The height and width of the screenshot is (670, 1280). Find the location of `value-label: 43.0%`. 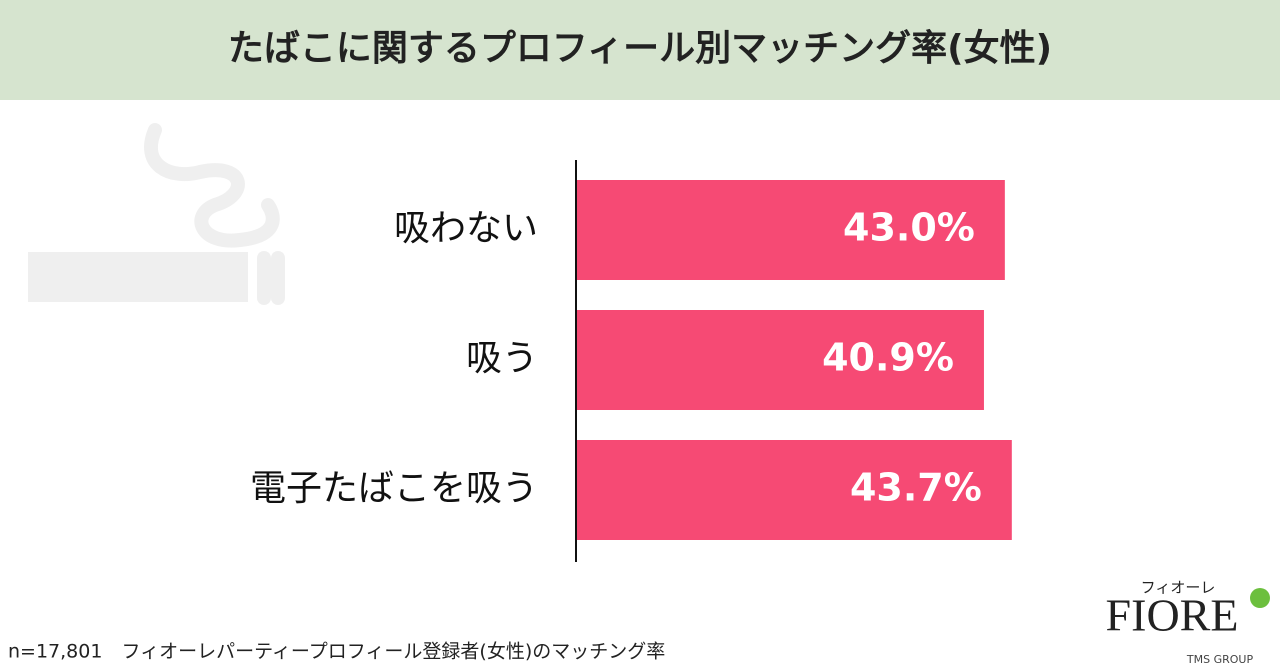

value-label: 43.0% is located at coordinates (909, 228).